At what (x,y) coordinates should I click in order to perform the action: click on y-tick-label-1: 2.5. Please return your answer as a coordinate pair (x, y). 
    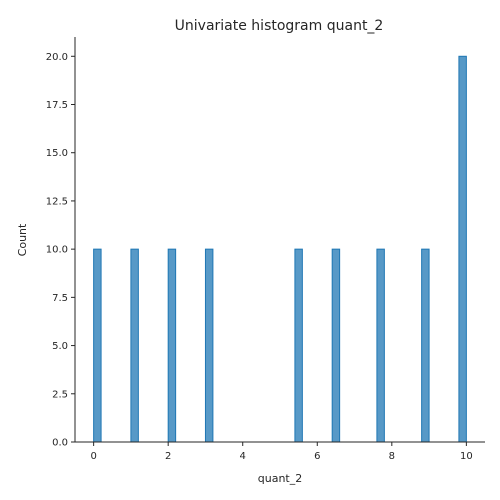
    Looking at the image, I should click on (60, 394).